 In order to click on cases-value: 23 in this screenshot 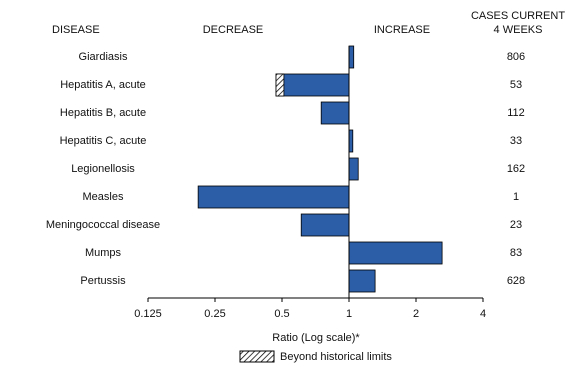, I will do `click(516, 225)`.